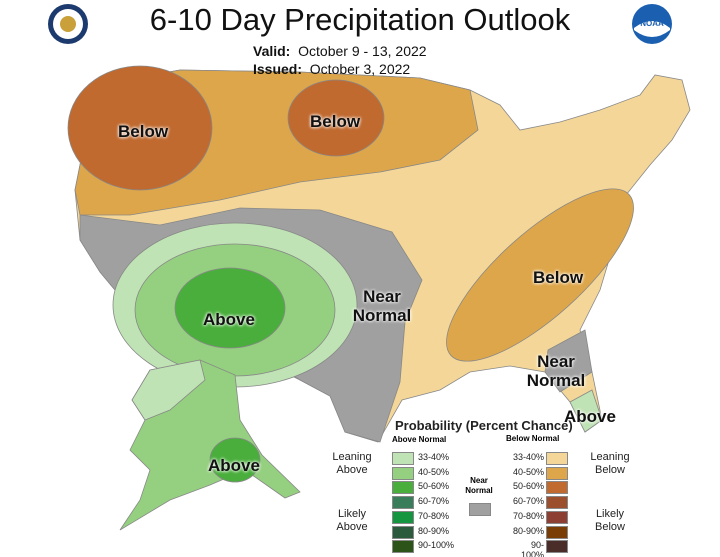 The image size is (720, 557). Describe the element at coordinates (352, 463) in the screenshot. I see `legend-leaning-above: Leaning Above` at that location.